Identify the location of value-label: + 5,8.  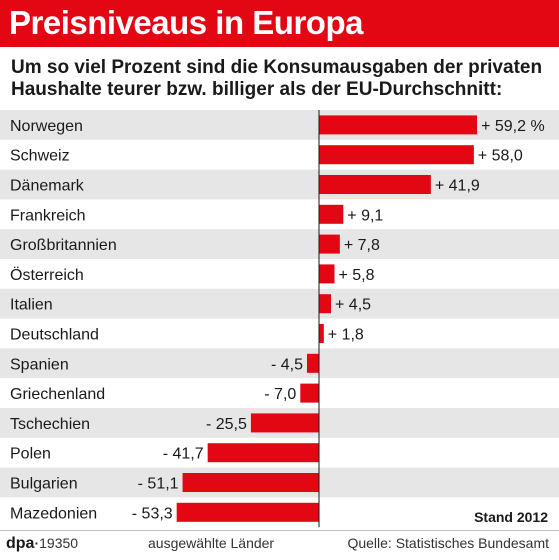
(356, 275).